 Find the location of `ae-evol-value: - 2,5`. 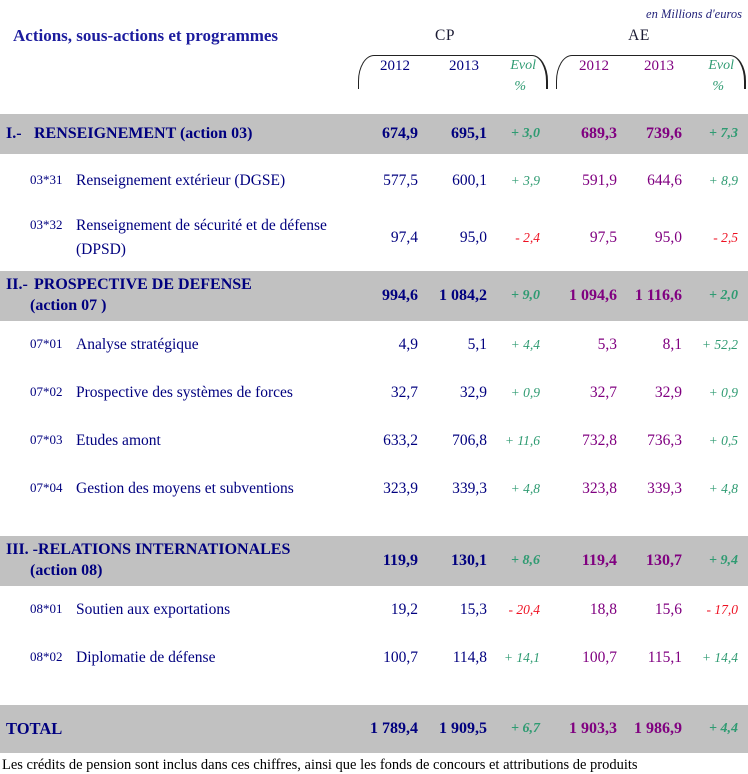

ae-evol-value: - 2,5 is located at coordinates (725, 237).